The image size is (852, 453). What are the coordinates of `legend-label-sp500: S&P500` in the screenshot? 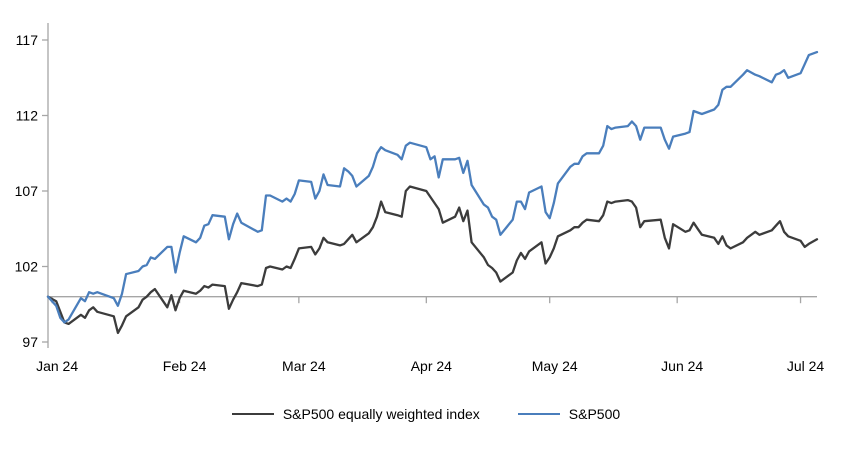 It's located at (594, 414).